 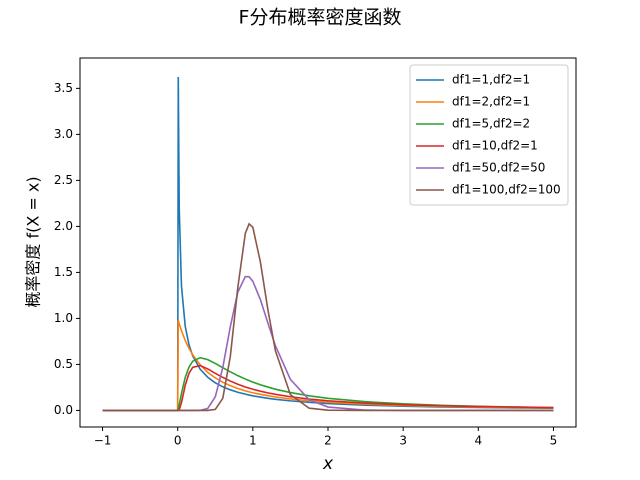 I want to click on legend-label: df1=1,df2=1, so click(x=491, y=80).